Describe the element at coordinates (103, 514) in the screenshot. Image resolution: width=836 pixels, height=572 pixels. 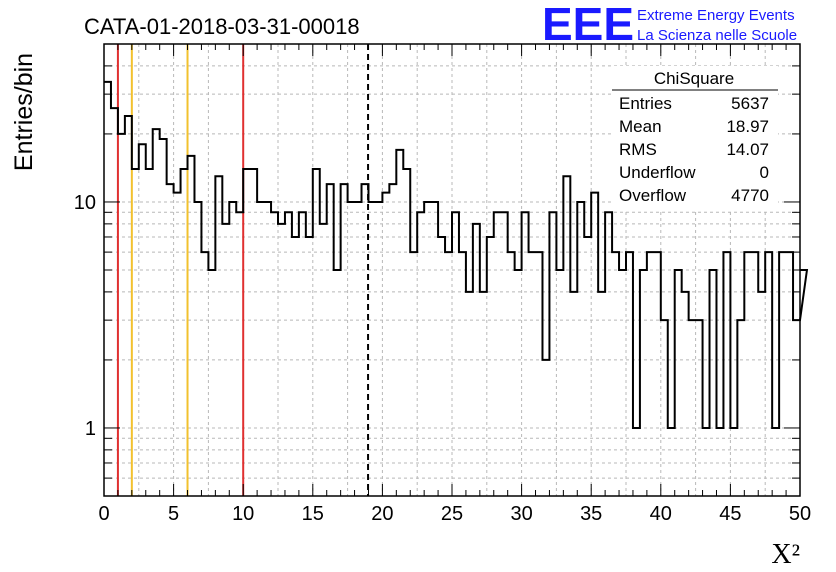
I see `x-tick-label: 0` at that location.